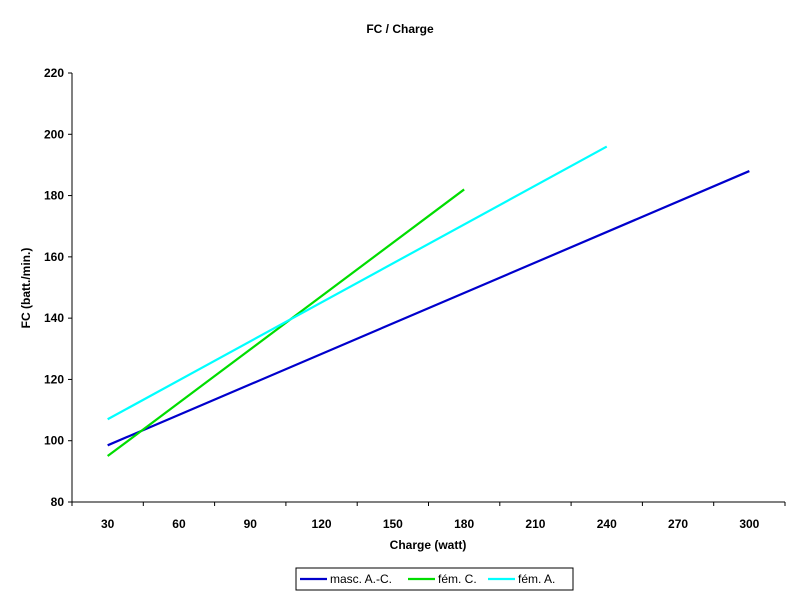 This screenshot has width=800, height=600. I want to click on y-tick-label: 100, so click(54, 441).